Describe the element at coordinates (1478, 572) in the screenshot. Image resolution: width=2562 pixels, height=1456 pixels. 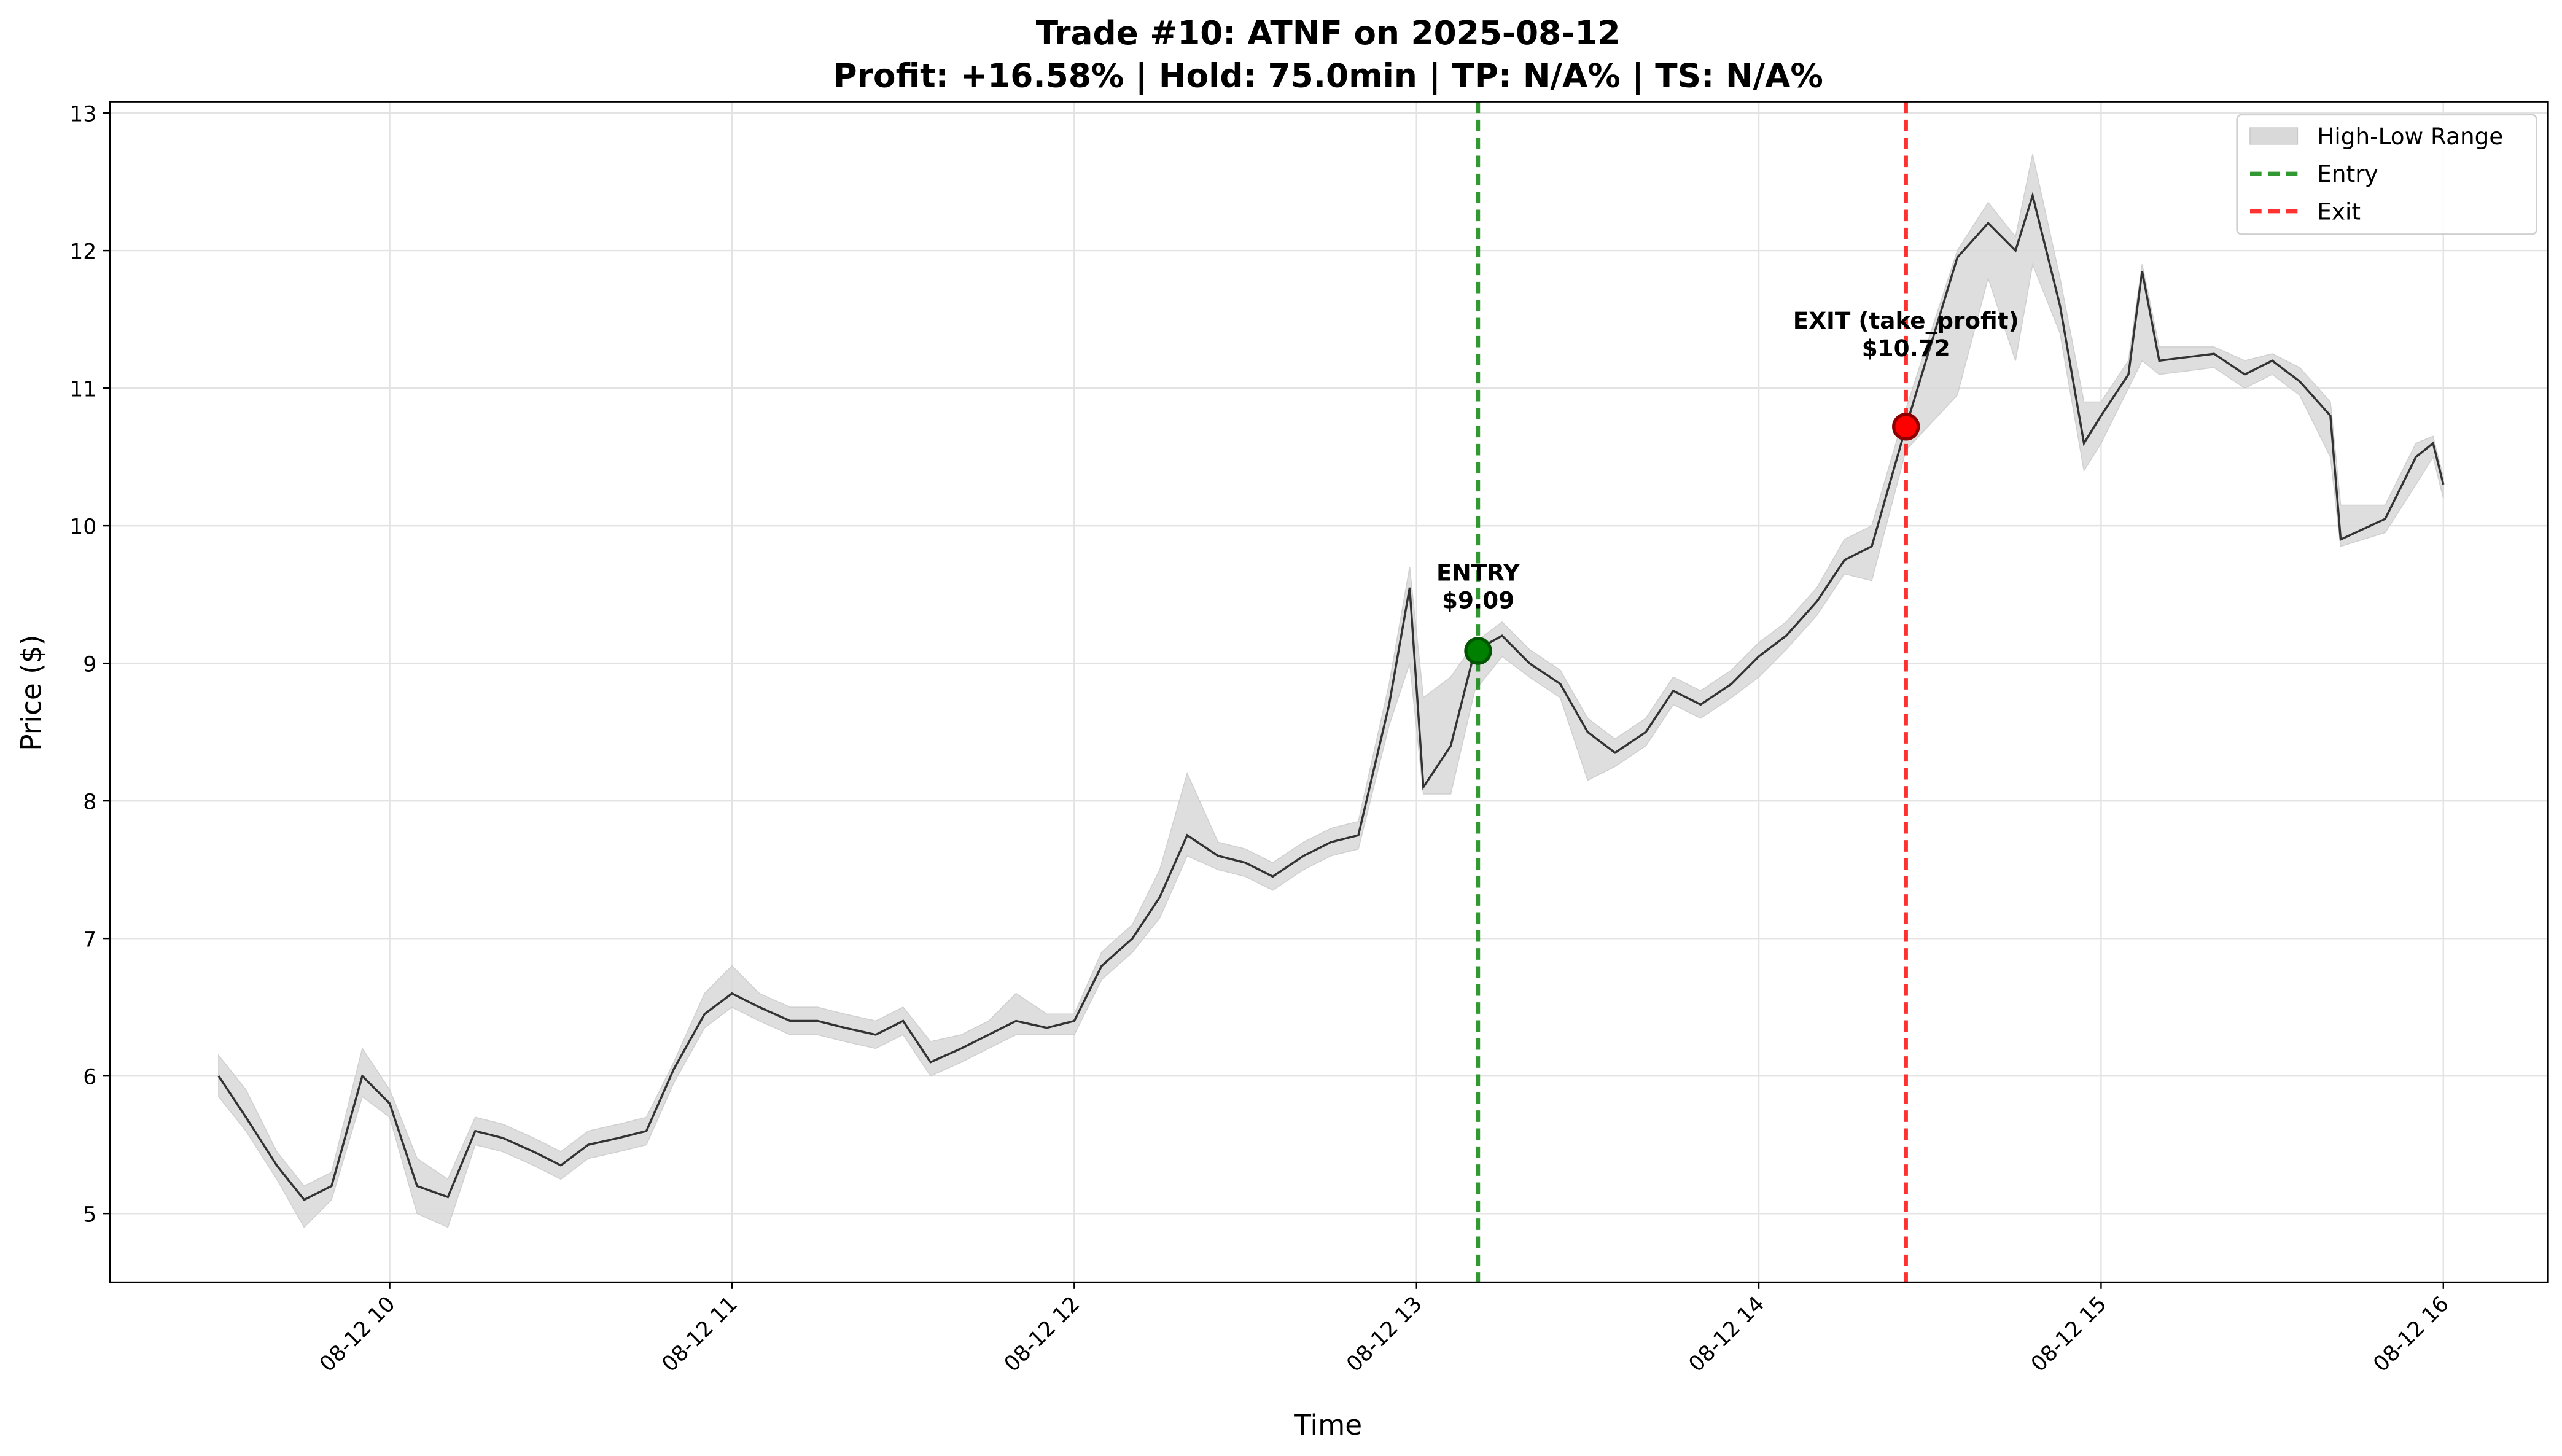
I see `entry-label: ENTRY` at that location.